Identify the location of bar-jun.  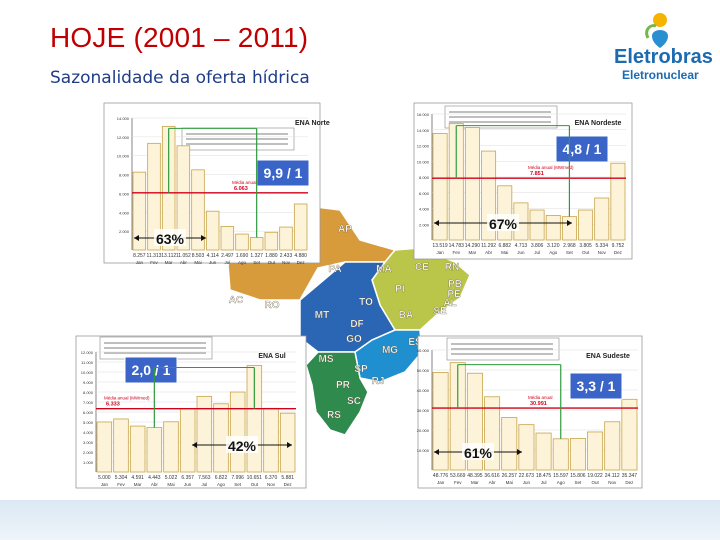
(526, 447).